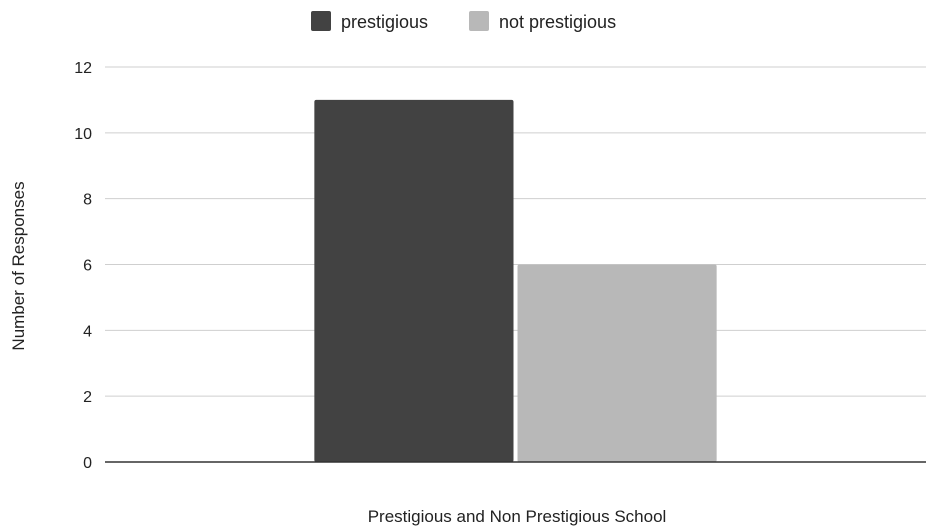  I want to click on y-tick-label: 10, so click(83, 134).